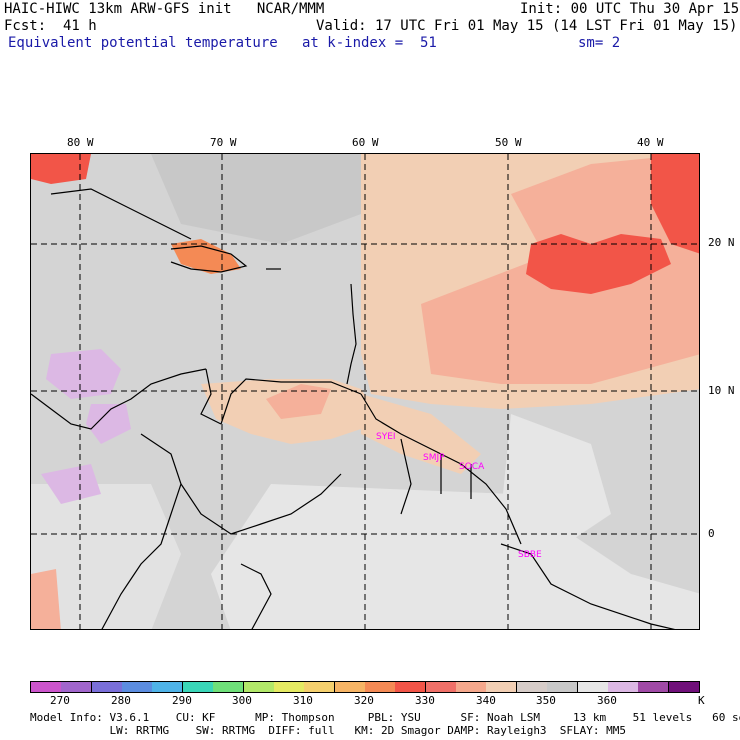 The height and width of the screenshot is (740, 740). Describe the element at coordinates (164, 9) in the screenshot. I see `model-title: HAIC-HIWC 13km ARW-GFS init NCAR/MMM` at that location.